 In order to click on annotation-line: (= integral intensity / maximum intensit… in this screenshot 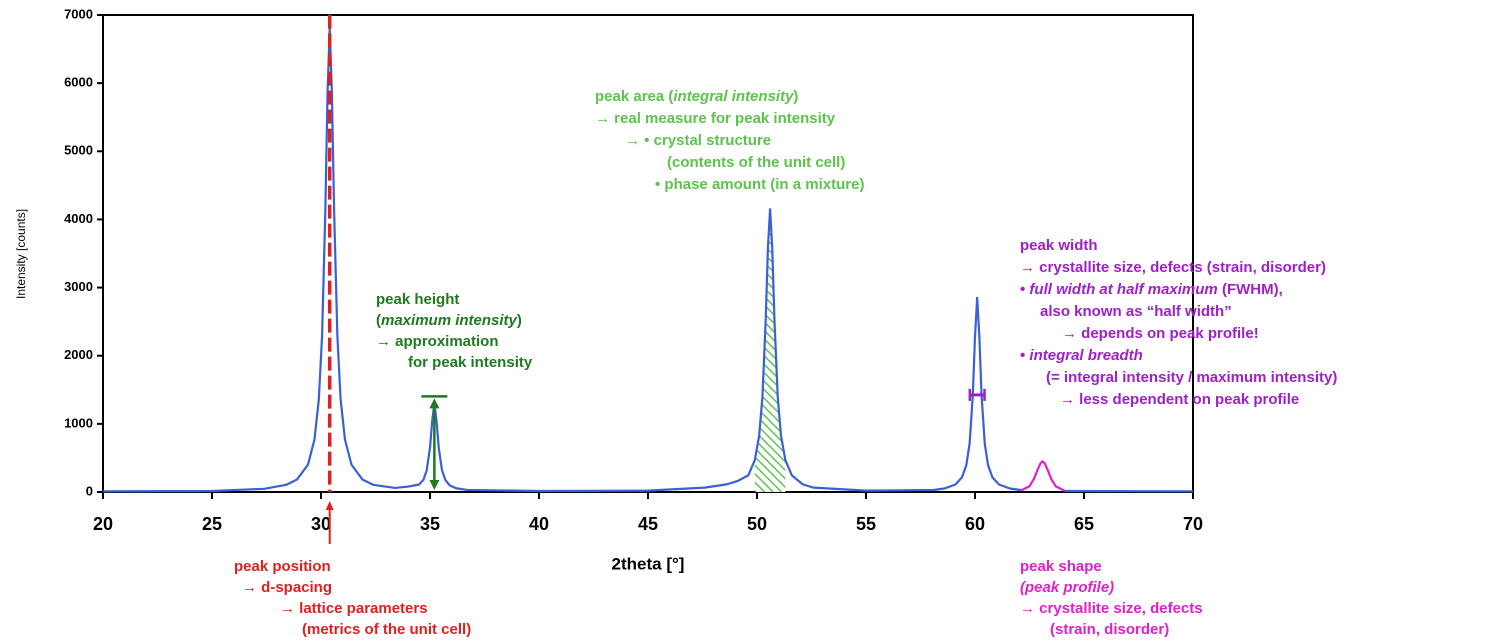, I will do `click(1191, 377)`.